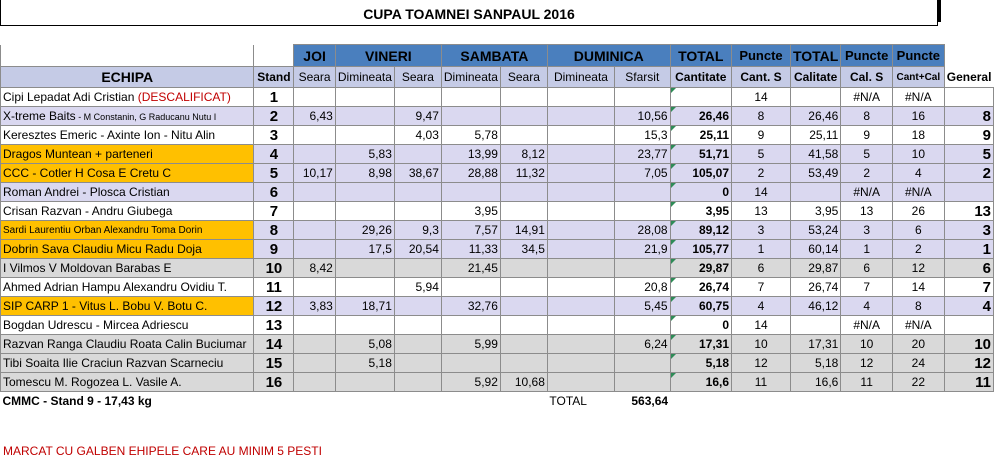 Image resolution: width=994 pixels, height=462 pixels. I want to click on subheader-sambata-seara: Seara, so click(523, 77).